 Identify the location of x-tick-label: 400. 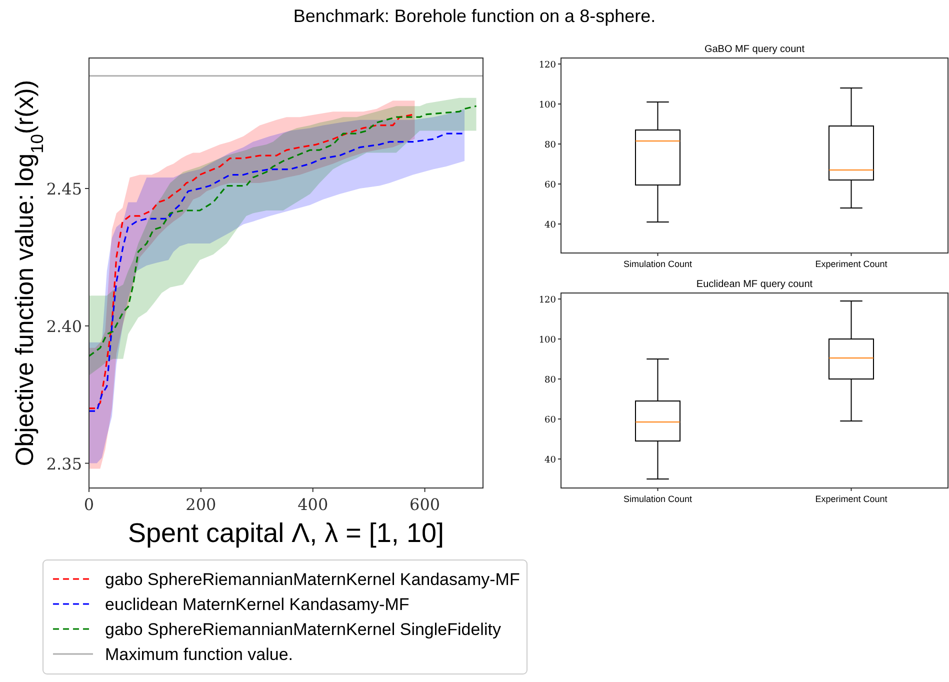
(313, 504).